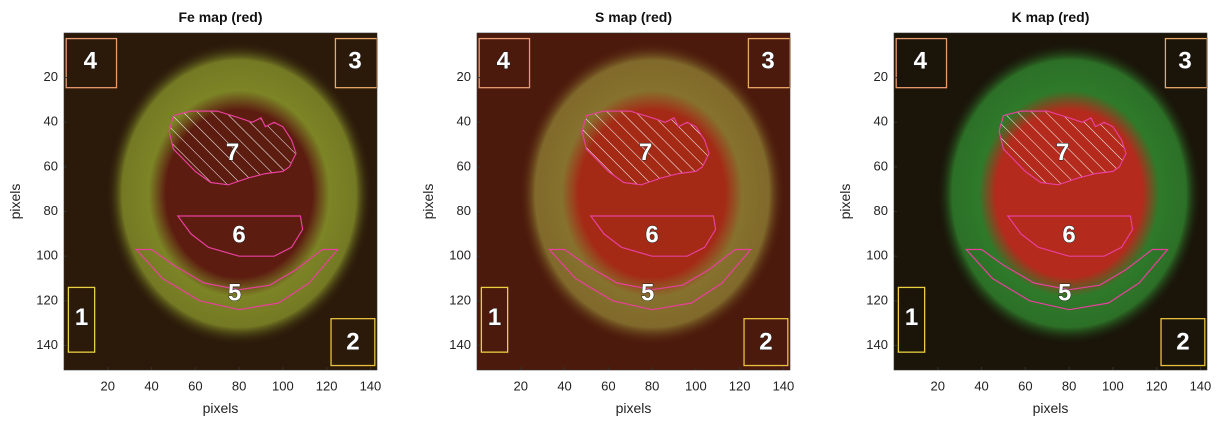  Describe the element at coordinates (633, 17) in the screenshot. I see `chart-title: S map (red)` at that location.